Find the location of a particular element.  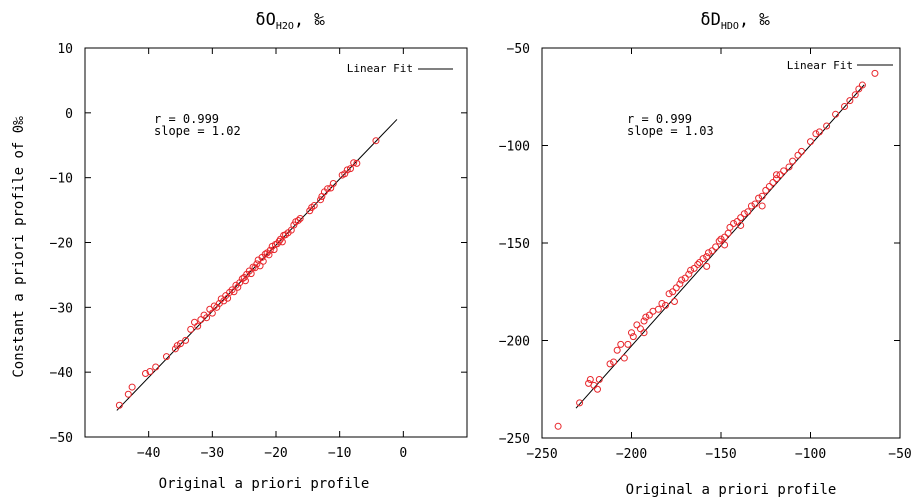

y-tick-label-right: −250 is located at coordinates (514, 439).